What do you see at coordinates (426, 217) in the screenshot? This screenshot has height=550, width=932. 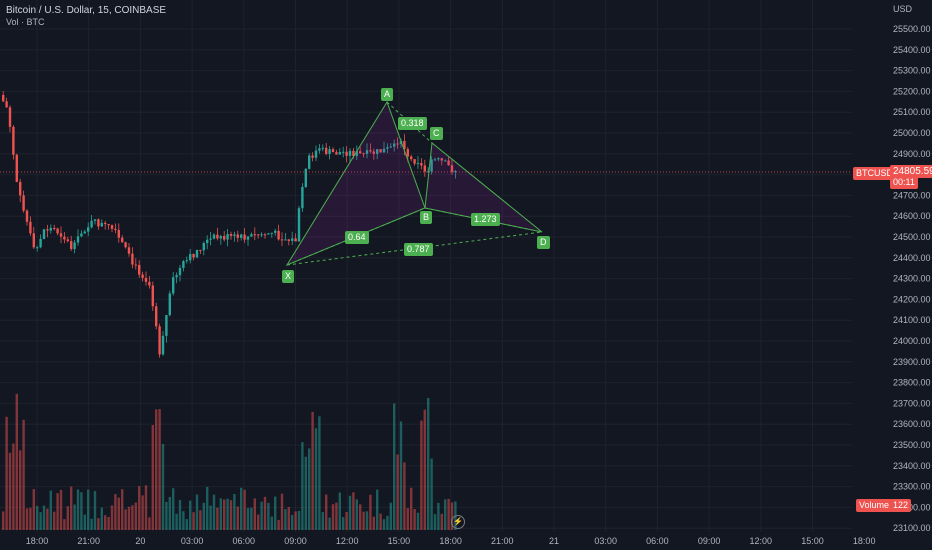 I see `pattern-point-b: B` at bounding box center [426, 217].